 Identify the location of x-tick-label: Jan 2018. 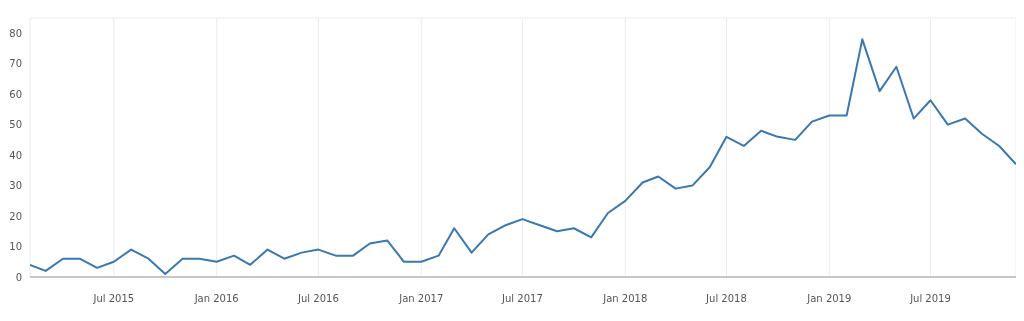
(625, 299).